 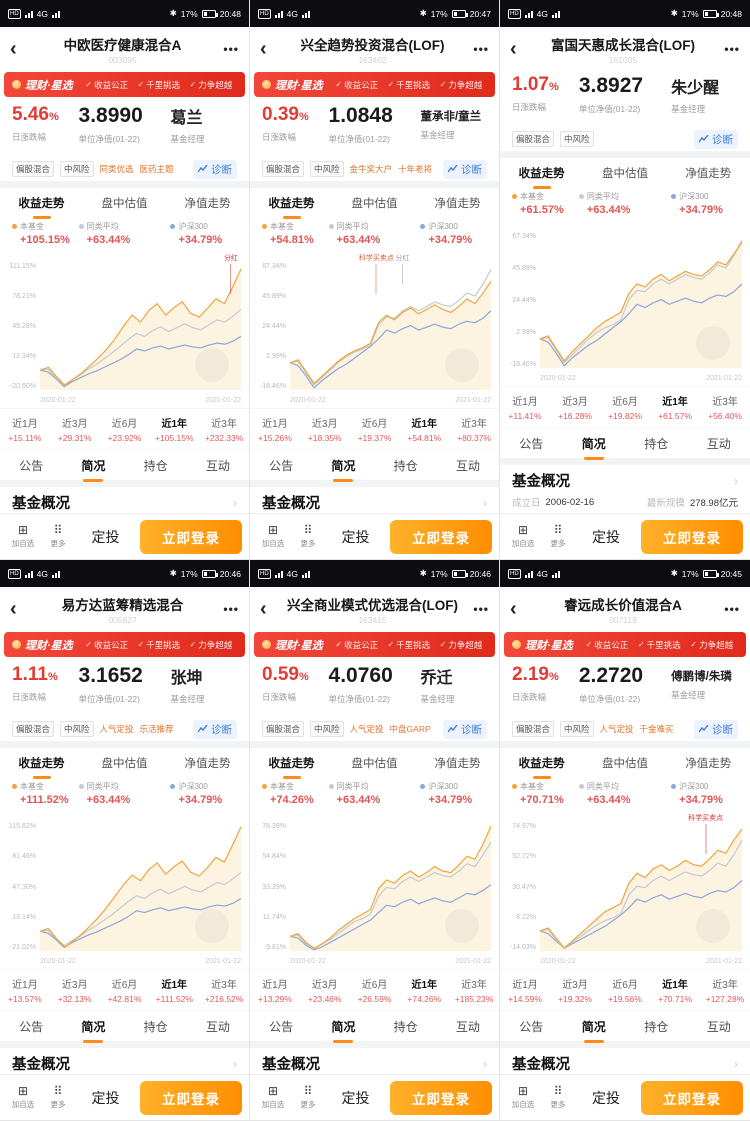 I want to click on period-1y: 近1年 +54.81%, so click(x=424, y=431).